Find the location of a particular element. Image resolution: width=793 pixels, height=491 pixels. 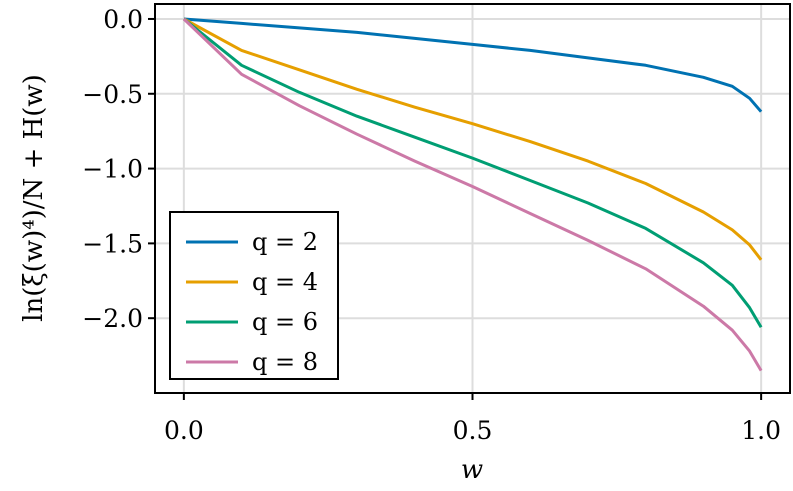

x-axis-title: w is located at coordinates (472, 470).